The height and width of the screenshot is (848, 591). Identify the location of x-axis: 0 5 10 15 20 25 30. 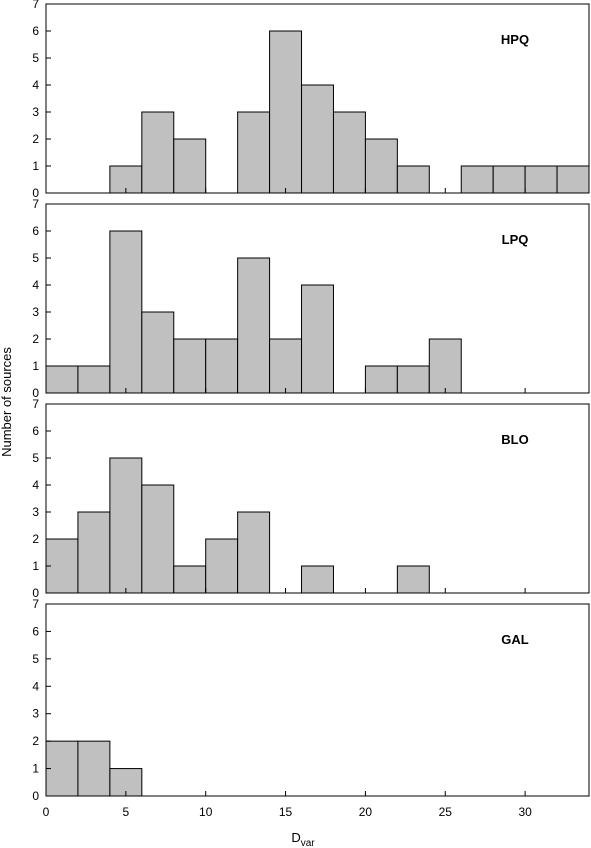
(287, 812).